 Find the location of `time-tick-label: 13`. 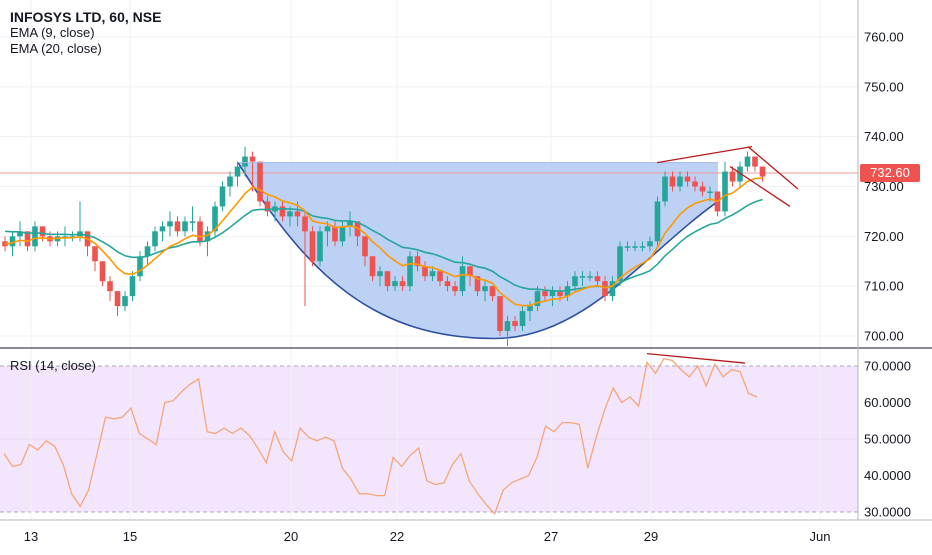

time-tick-label: 13 is located at coordinates (31, 536).